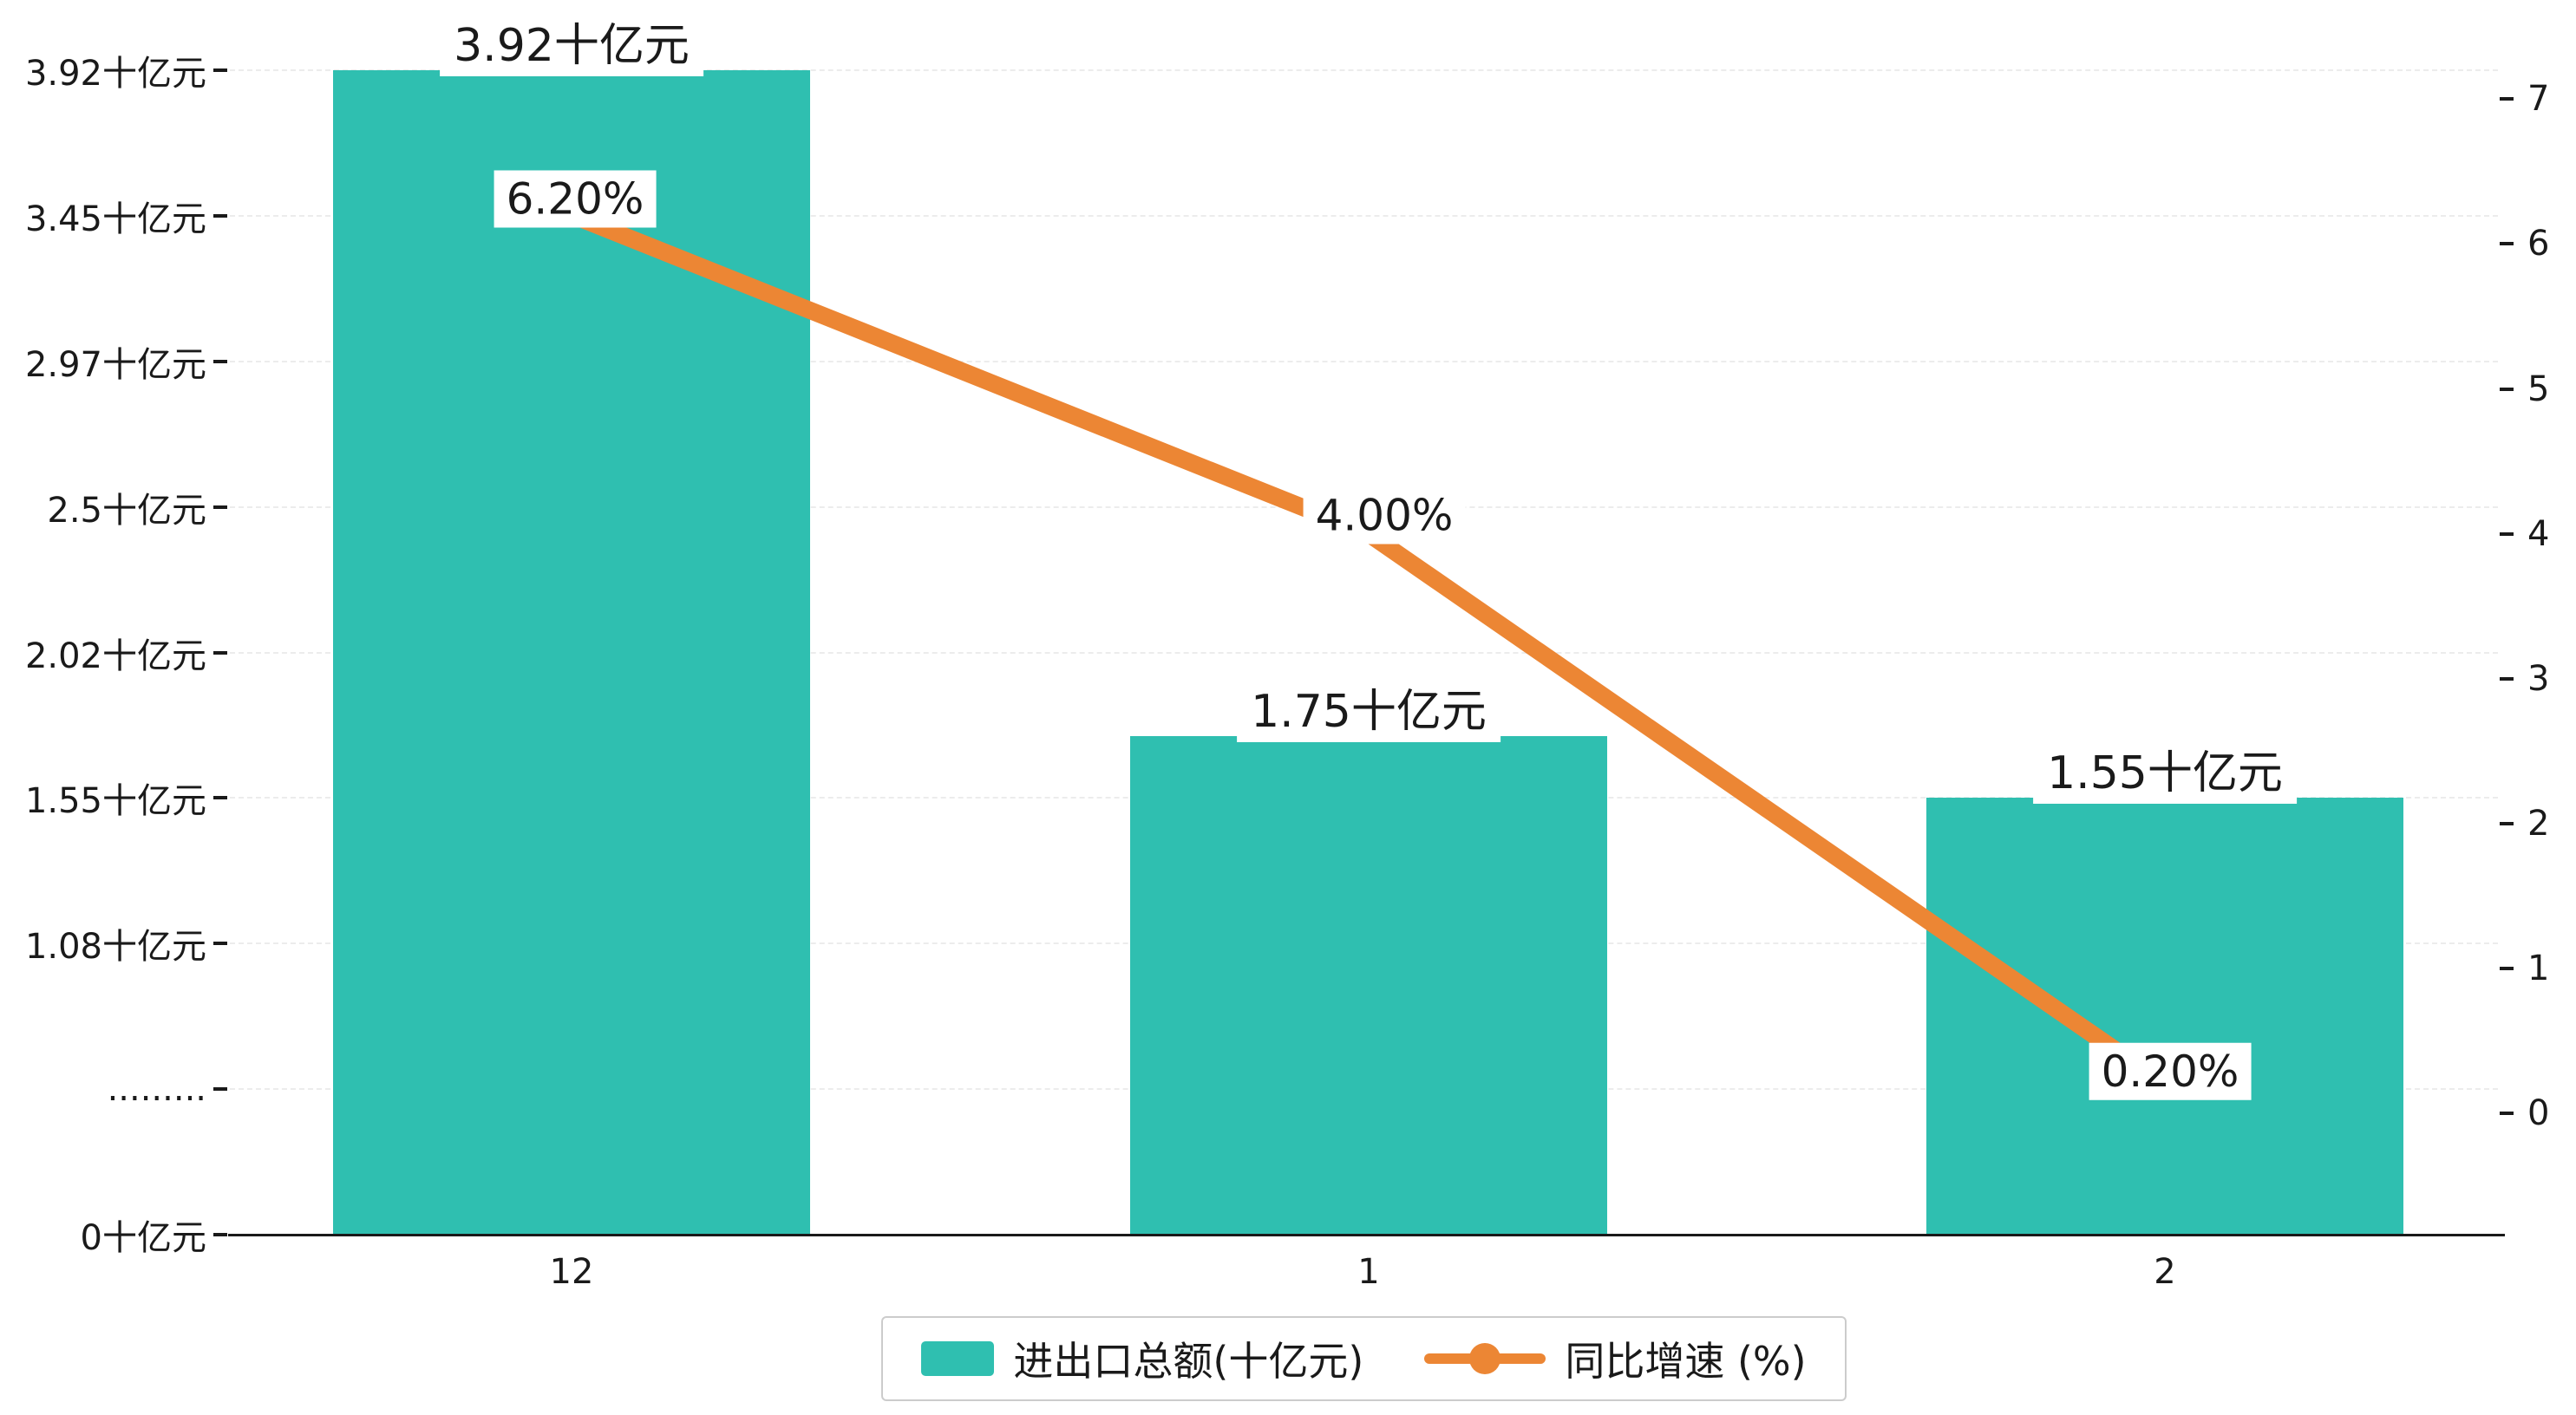 This screenshot has width=2576, height=1415. I want to click on legend: 进出口总额(十亿元) 同比增速 (%), so click(1364, 1358).